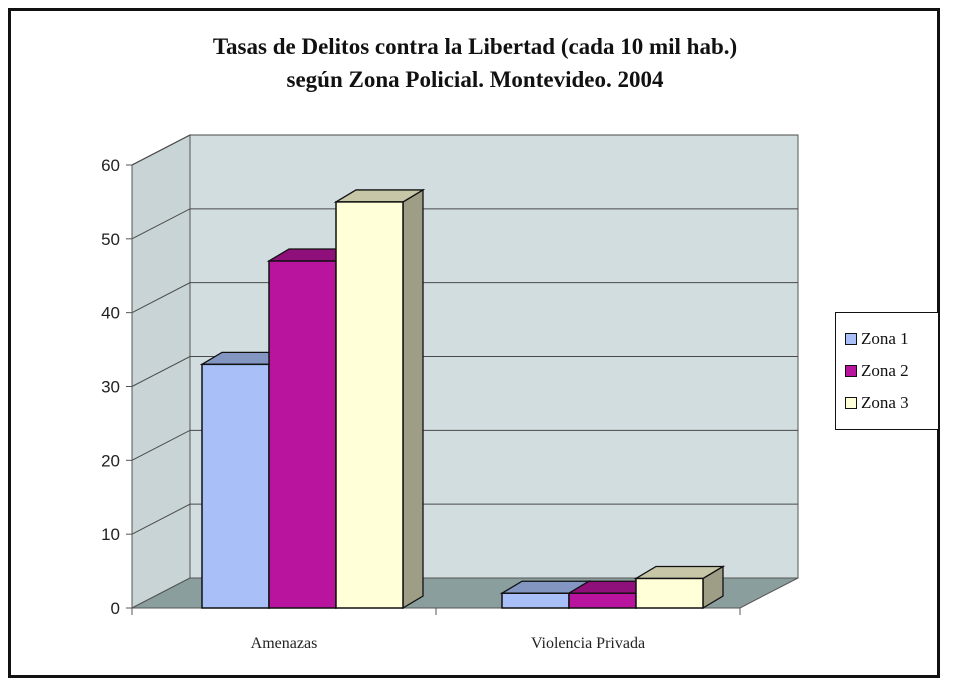 This screenshot has width=956, height=686. What do you see at coordinates (475, 79) in the screenshot?
I see `chart-title-line-2: según Zona Policial. Montevideo. 2004` at bounding box center [475, 79].